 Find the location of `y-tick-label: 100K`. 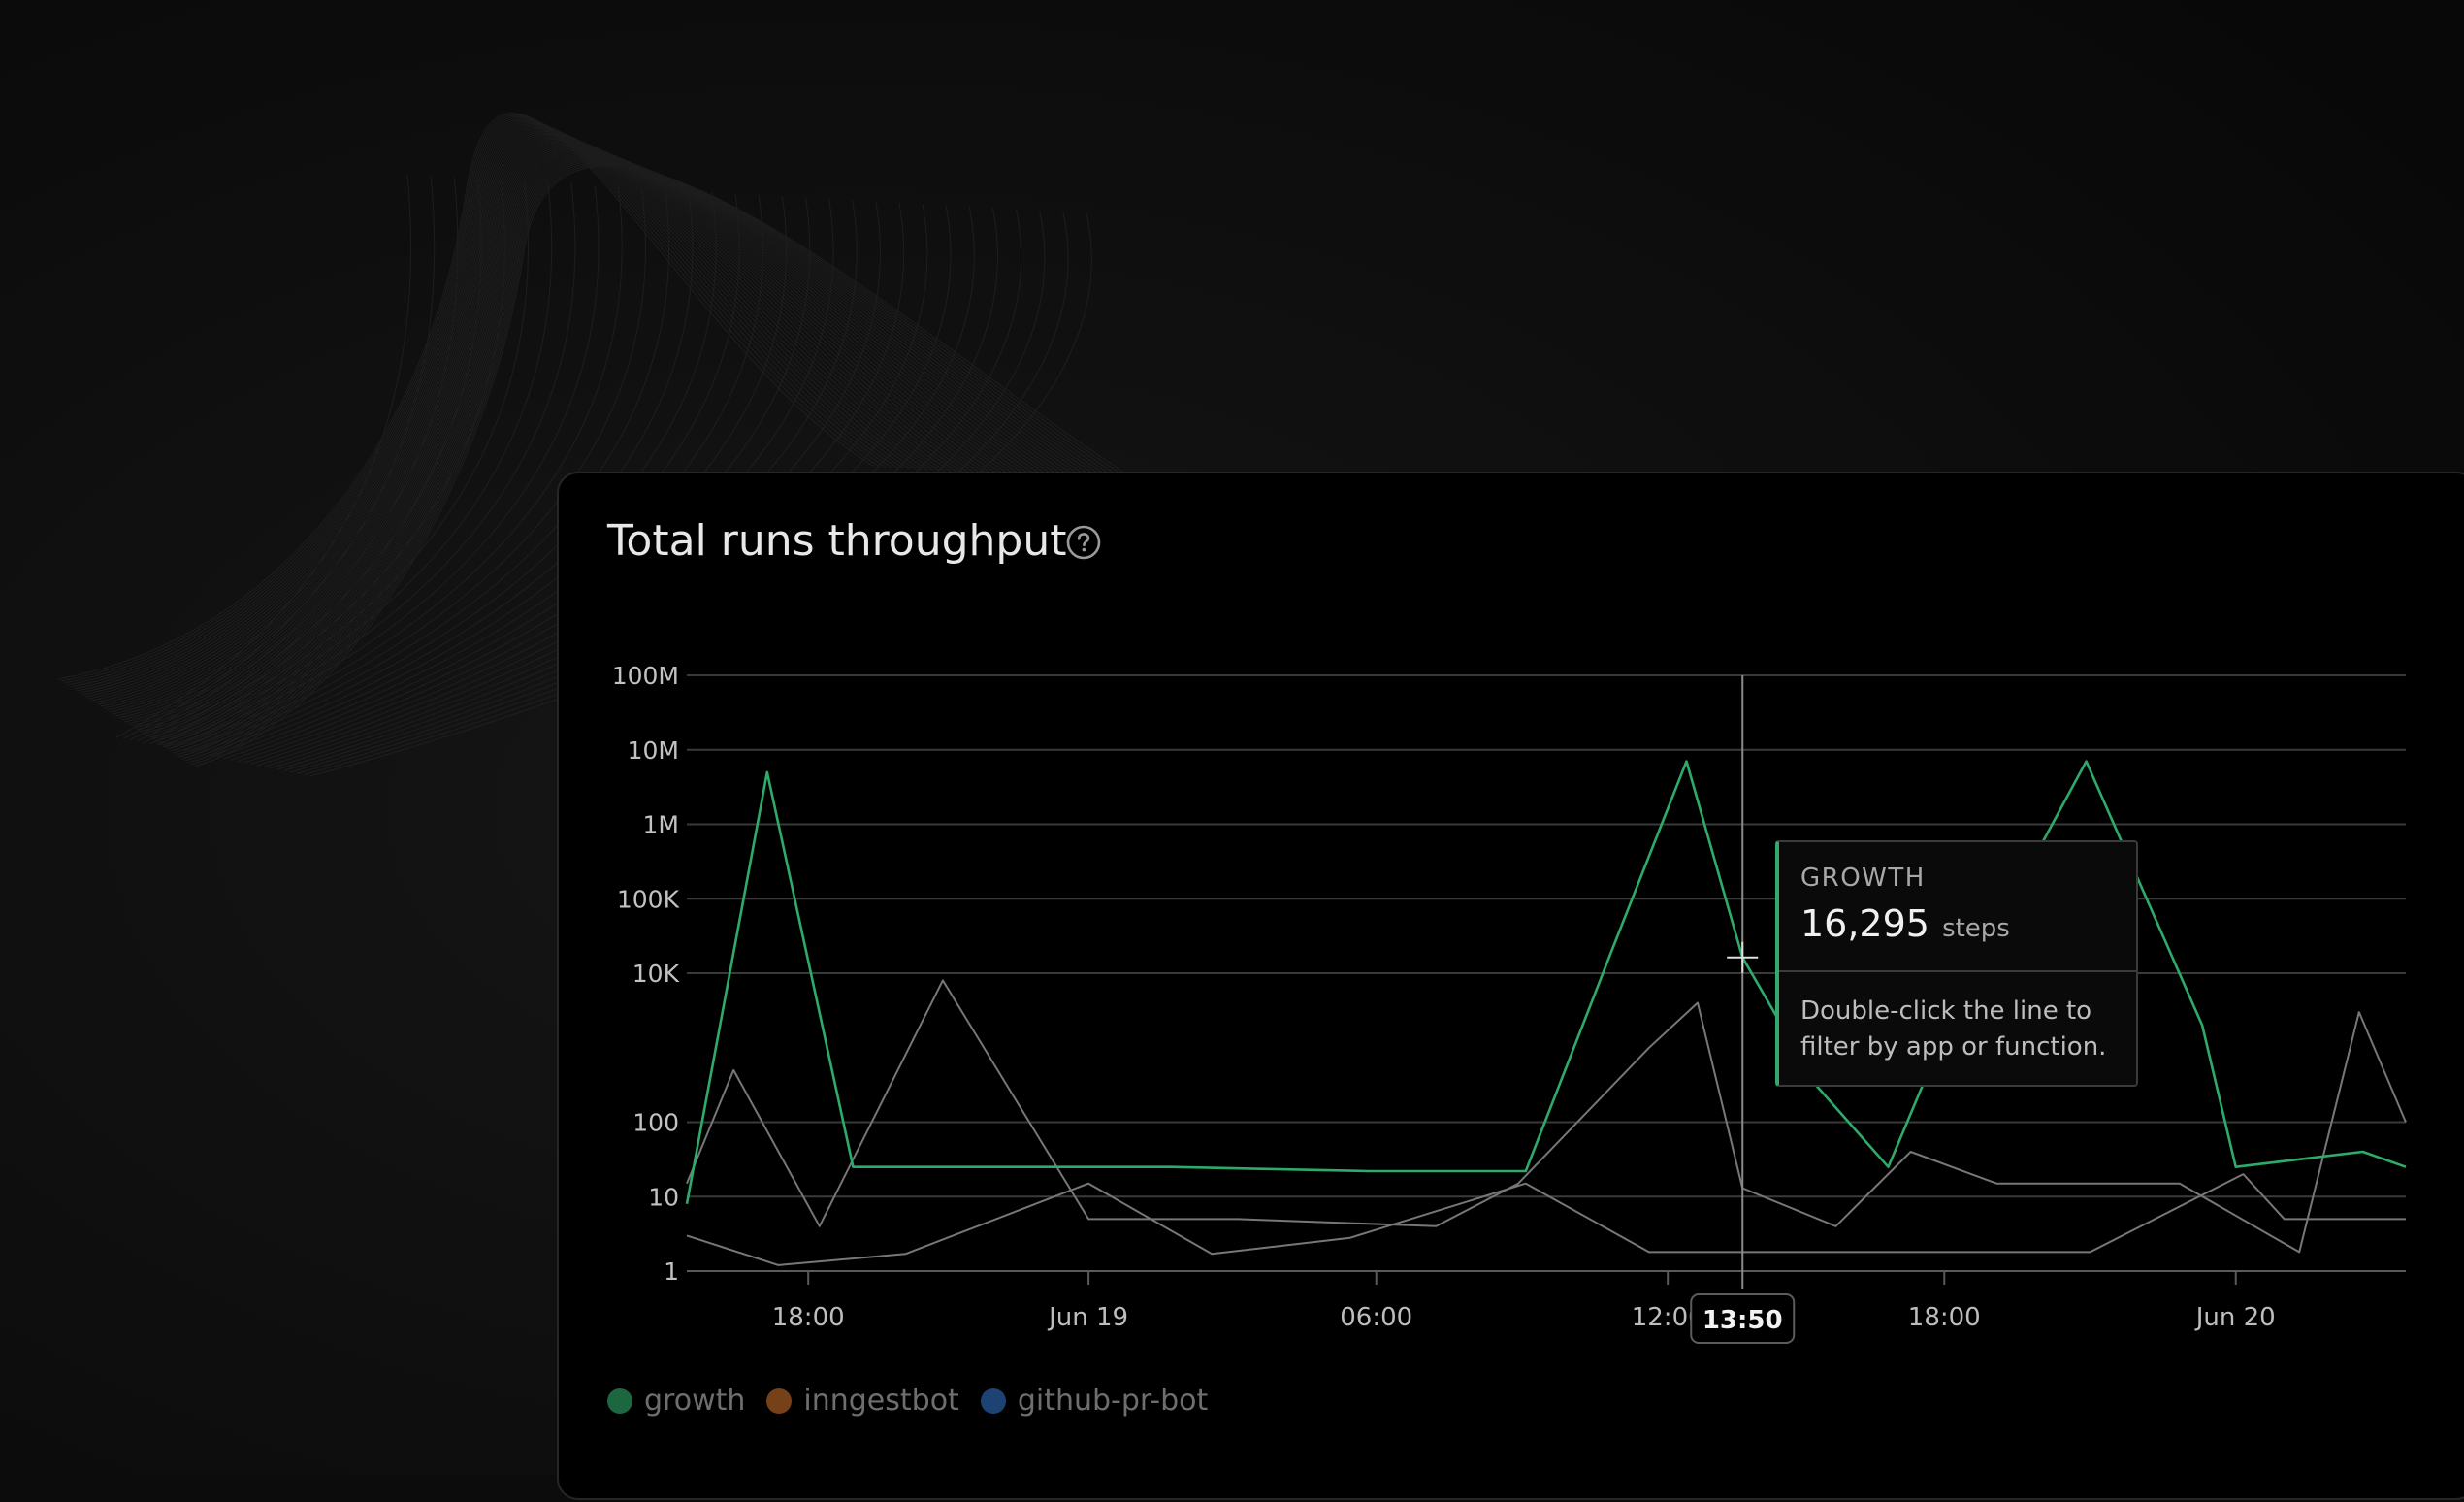

y-tick-label: 100K is located at coordinates (648, 899).